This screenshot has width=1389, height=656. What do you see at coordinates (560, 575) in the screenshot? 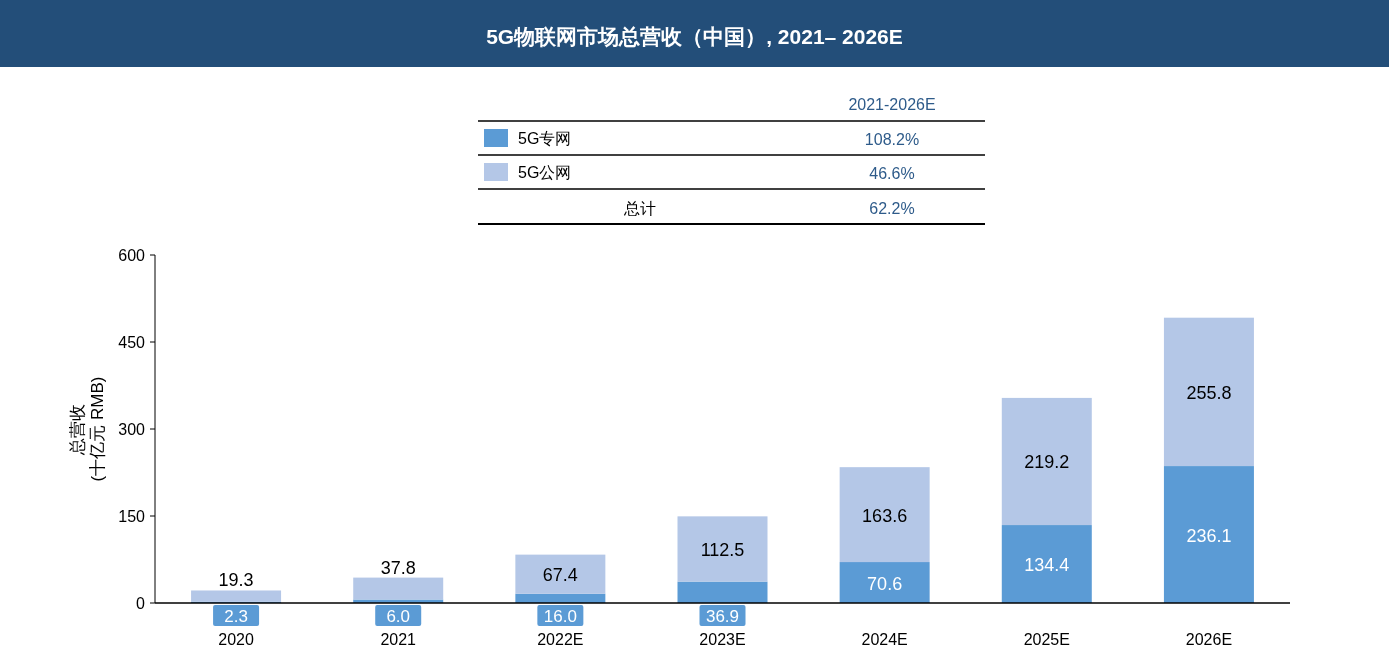
I see `label: 67.4` at bounding box center [560, 575].